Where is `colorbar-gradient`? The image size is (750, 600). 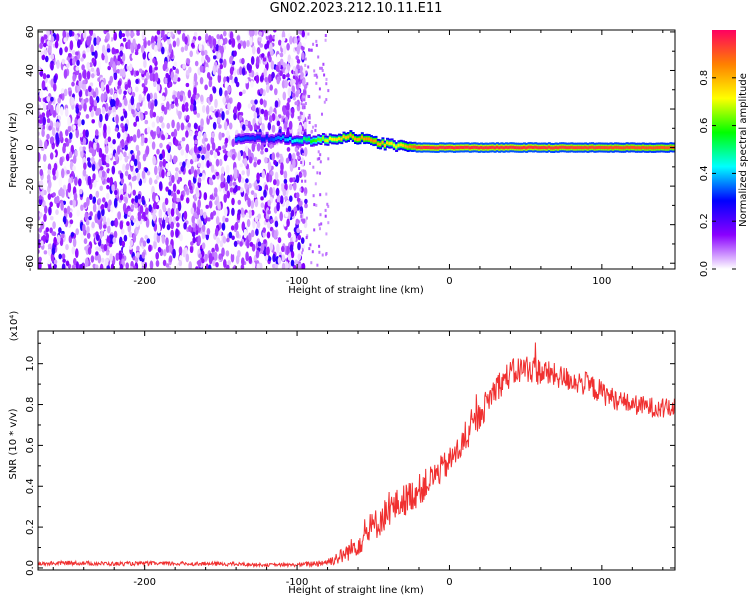
colorbar-gradient is located at coordinates (724, 149).